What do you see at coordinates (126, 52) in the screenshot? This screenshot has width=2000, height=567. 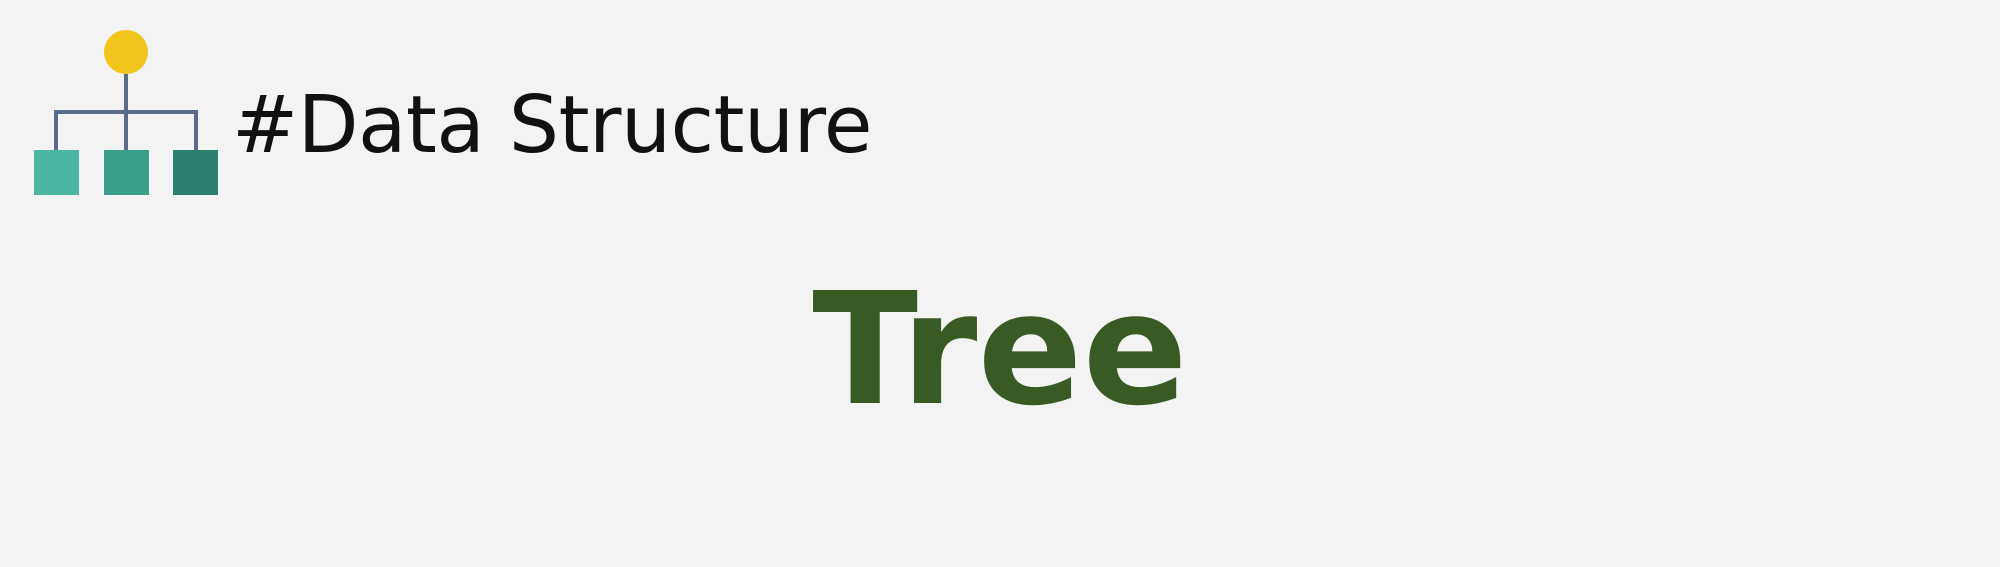 I see `root-node` at bounding box center [126, 52].